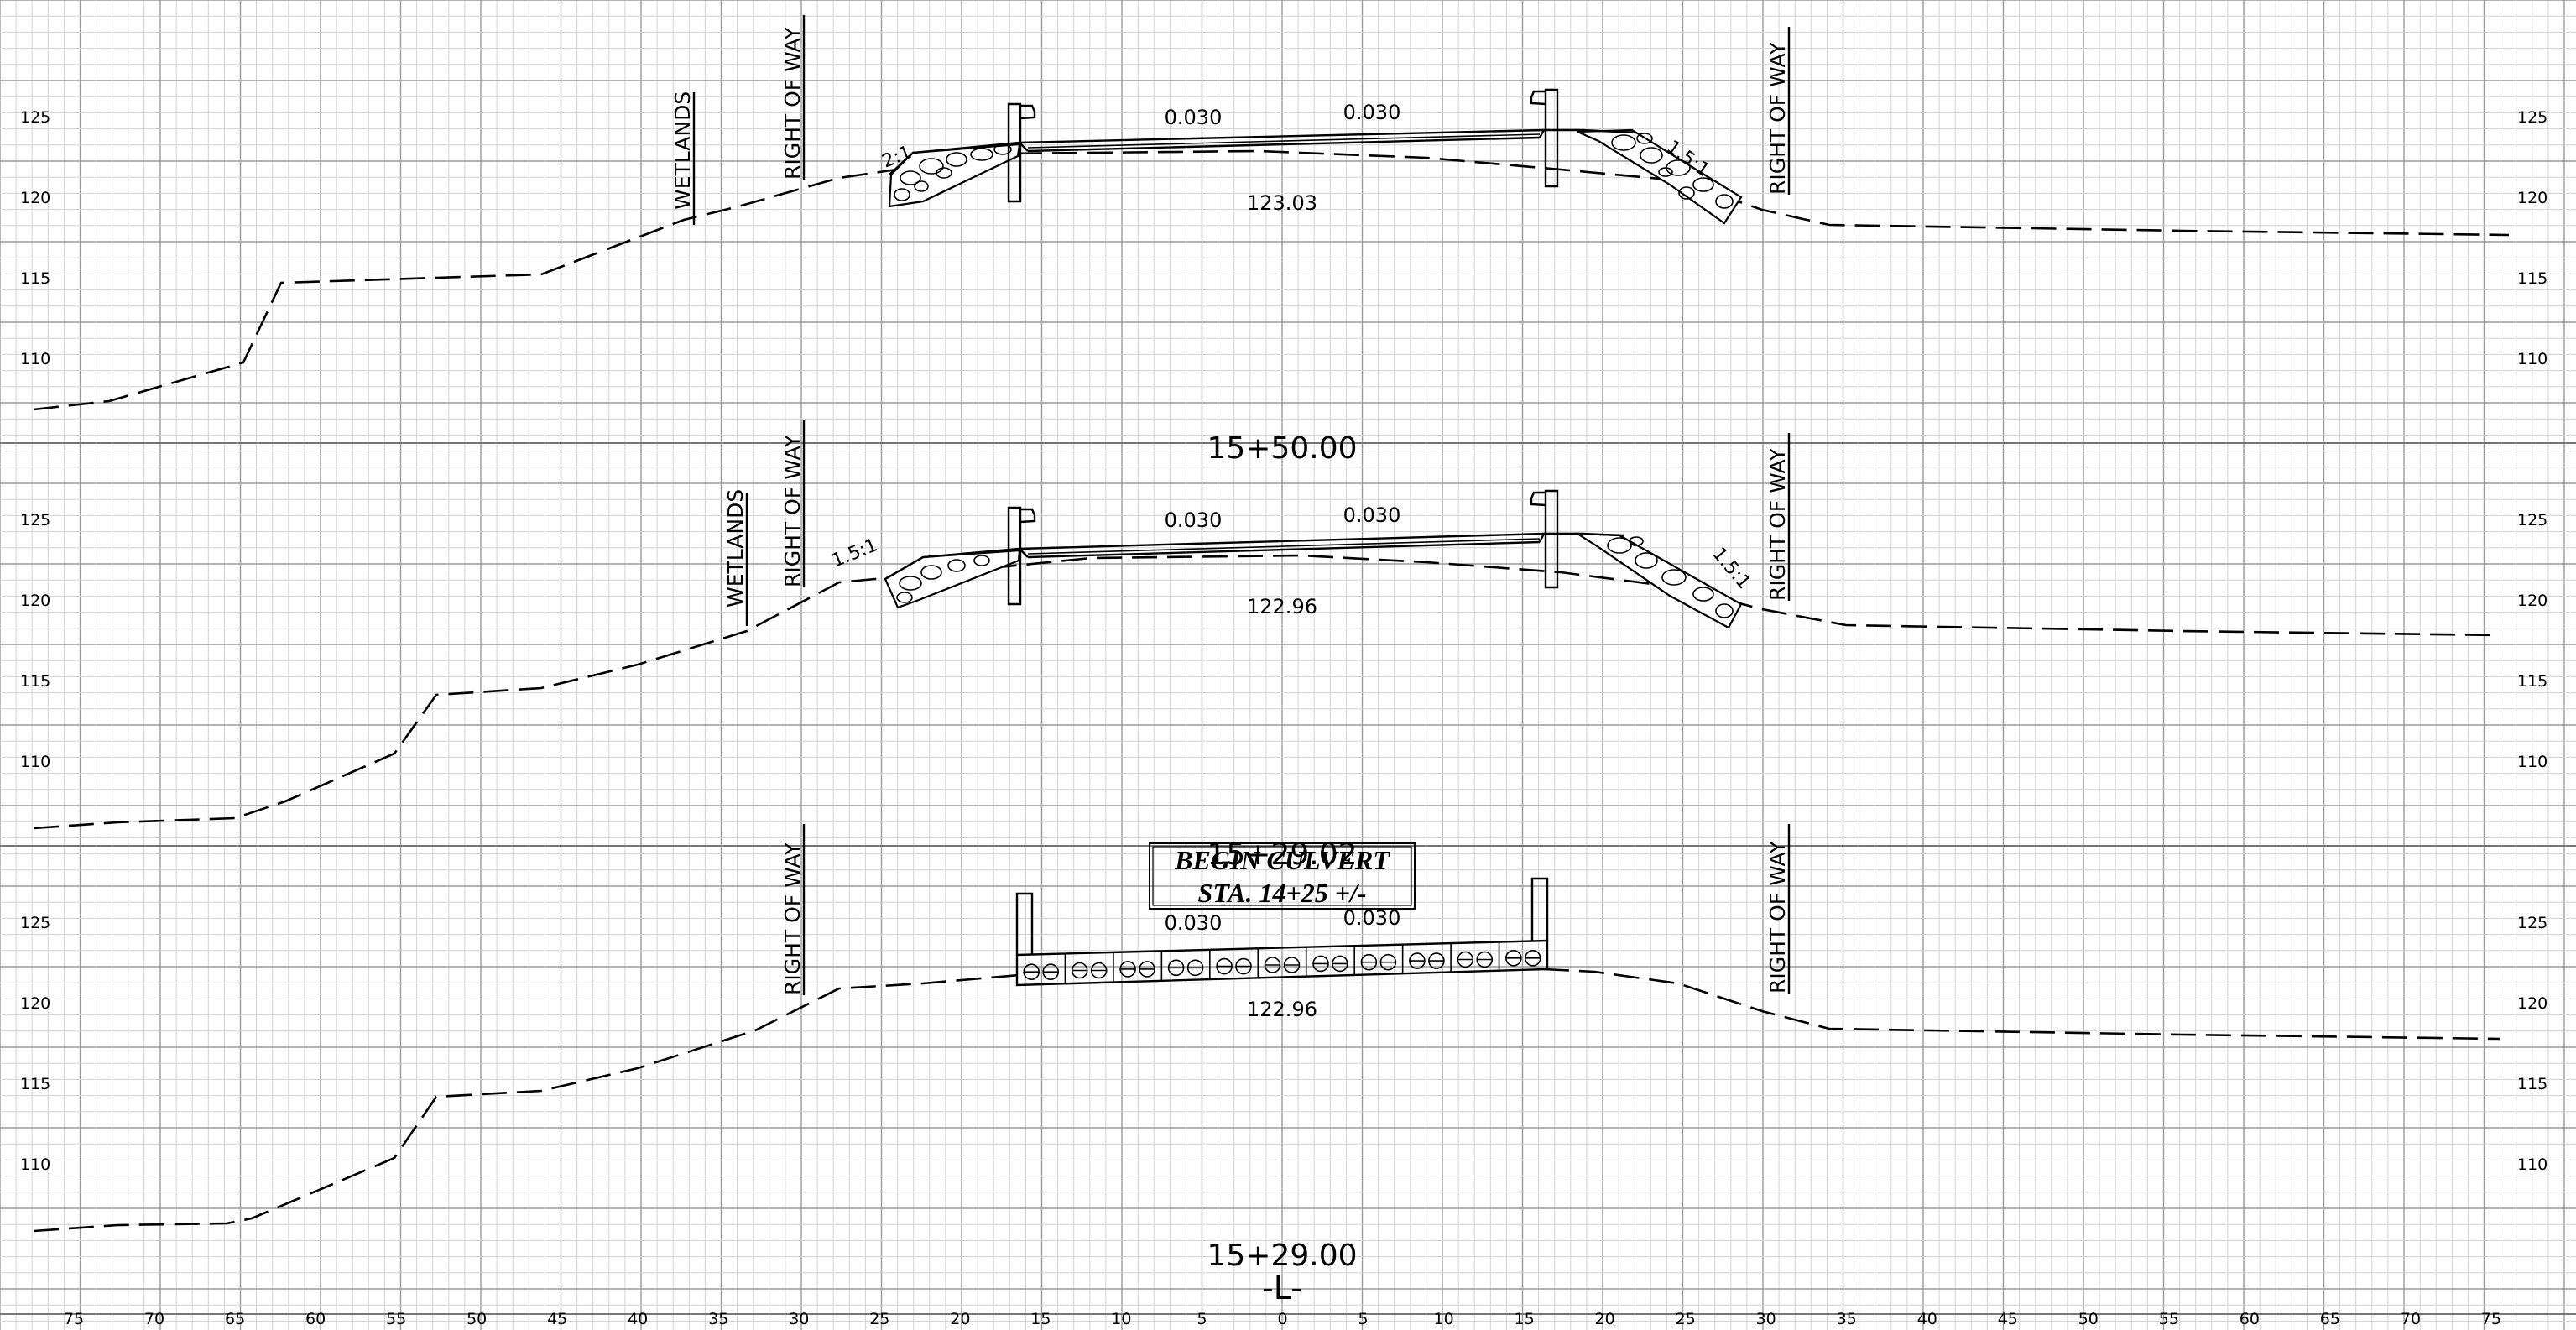 This screenshot has width=2576, height=1330. I want to click on station-label: 15+29.00, so click(1282, 1256).